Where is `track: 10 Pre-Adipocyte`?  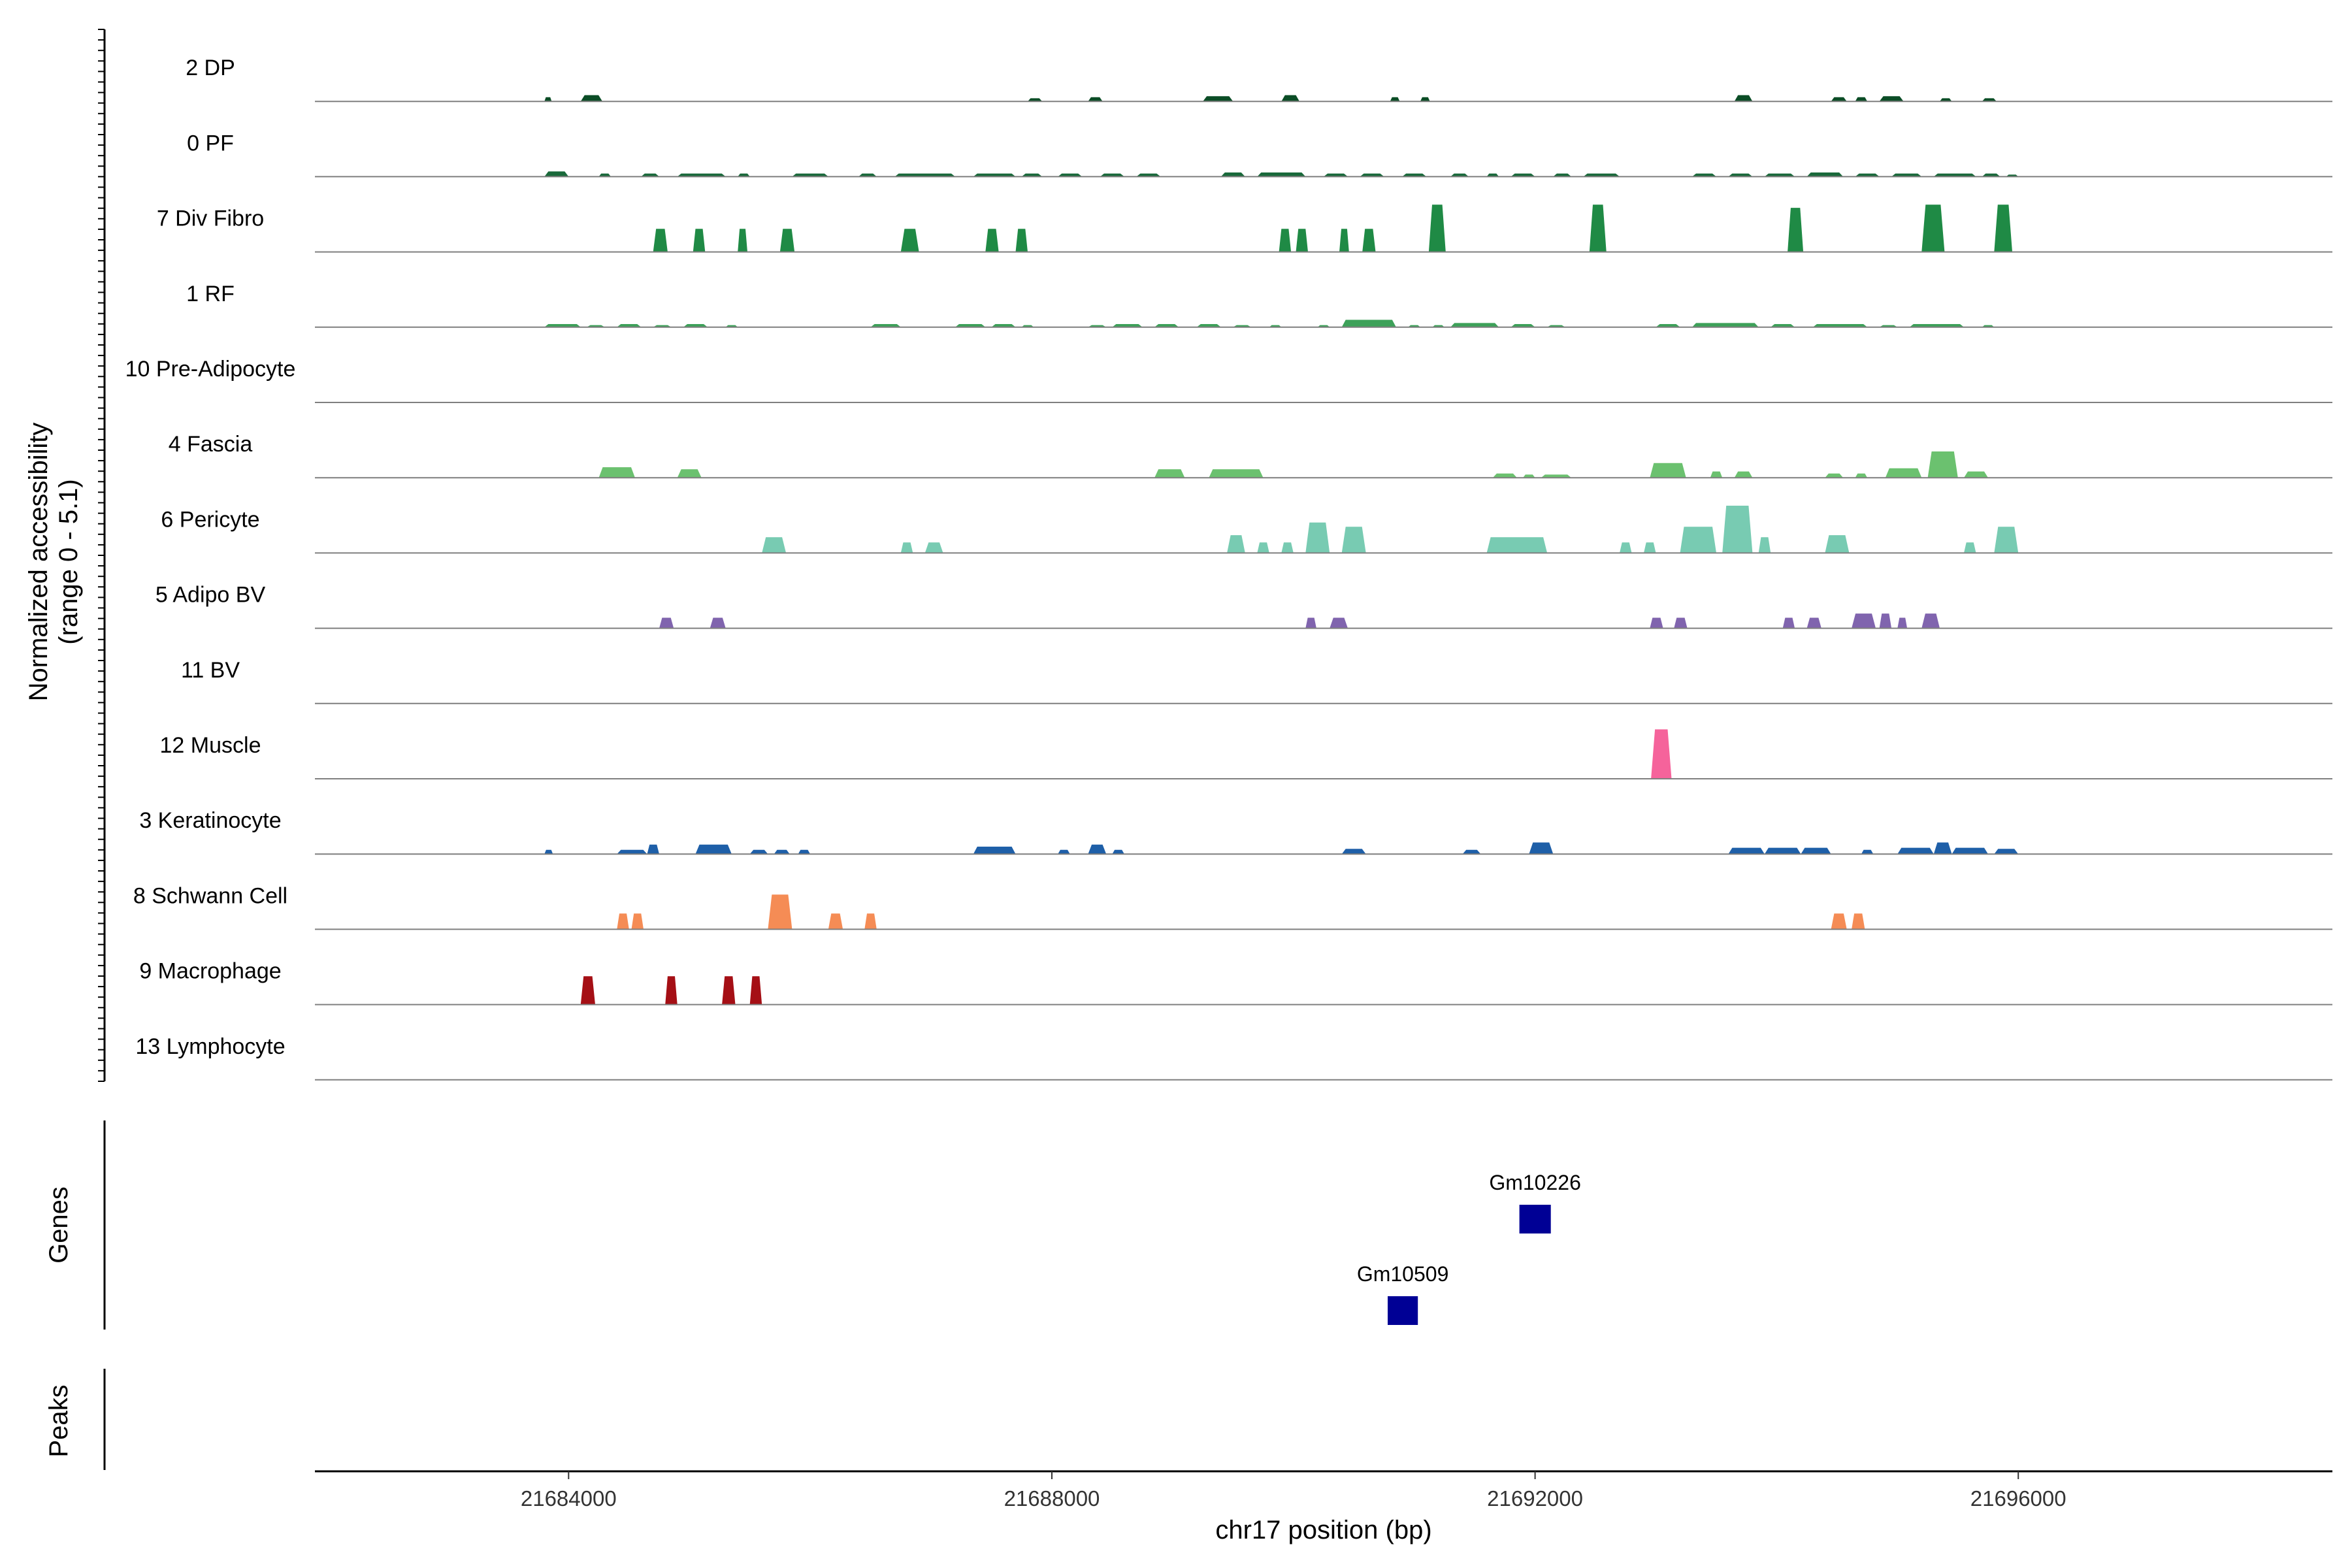 track: 10 Pre-Adipocyte is located at coordinates (1228, 380).